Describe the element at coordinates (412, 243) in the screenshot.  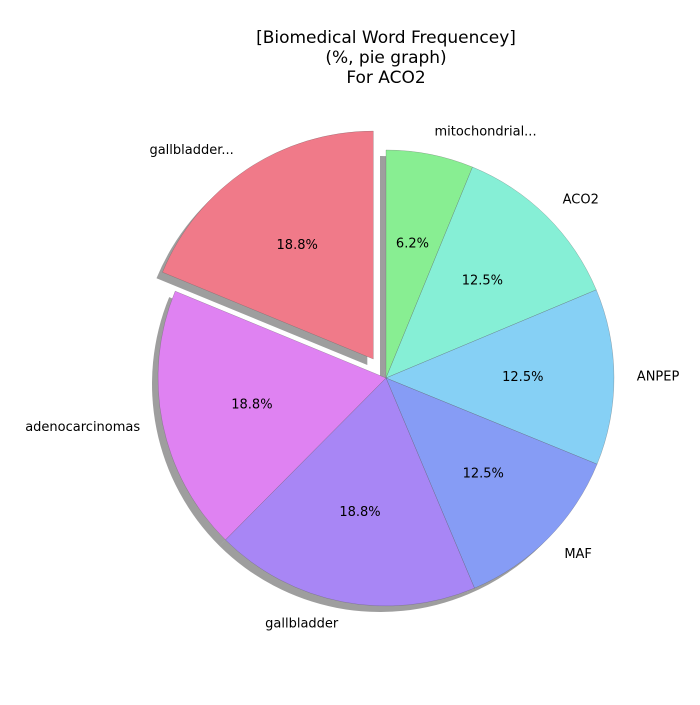
I see `slice-percent-label-1: 6.2%` at that location.